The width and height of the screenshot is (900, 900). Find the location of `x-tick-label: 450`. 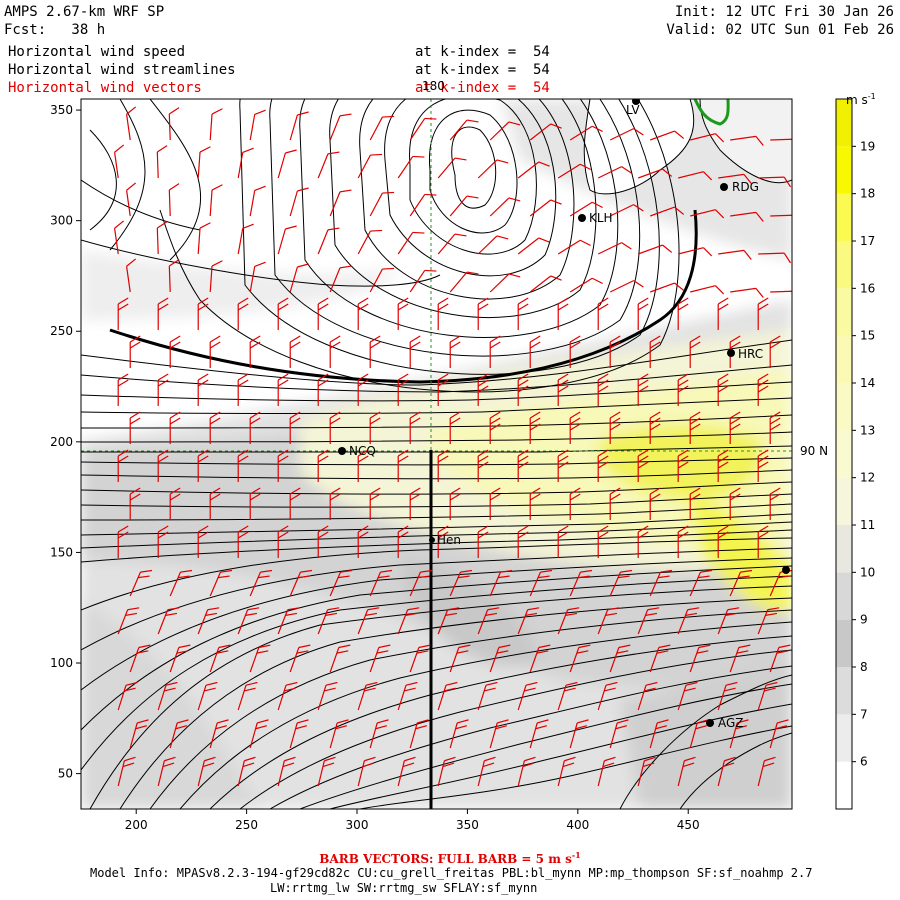

x-tick-label: 450 is located at coordinates (688, 825).